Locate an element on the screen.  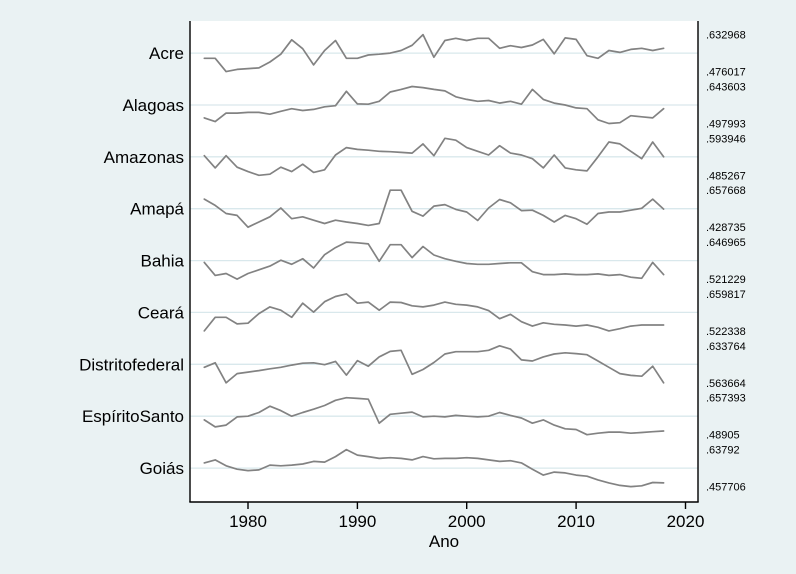
min-value-label-2: .485267 is located at coordinates (726, 176).